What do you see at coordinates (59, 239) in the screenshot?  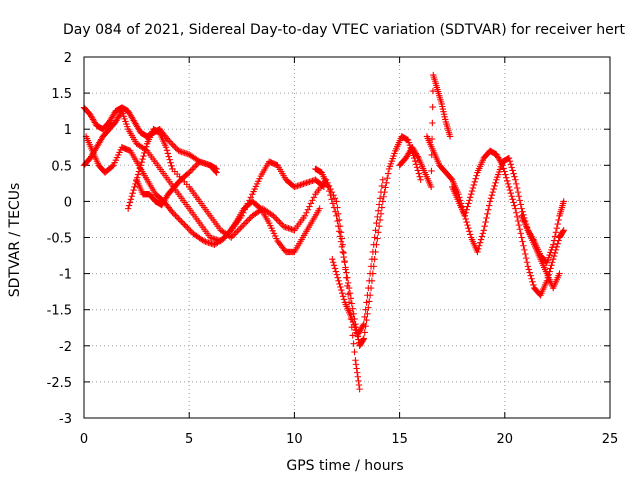 I see `y-tick-label: -0.5` at bounding box center [59, 239].